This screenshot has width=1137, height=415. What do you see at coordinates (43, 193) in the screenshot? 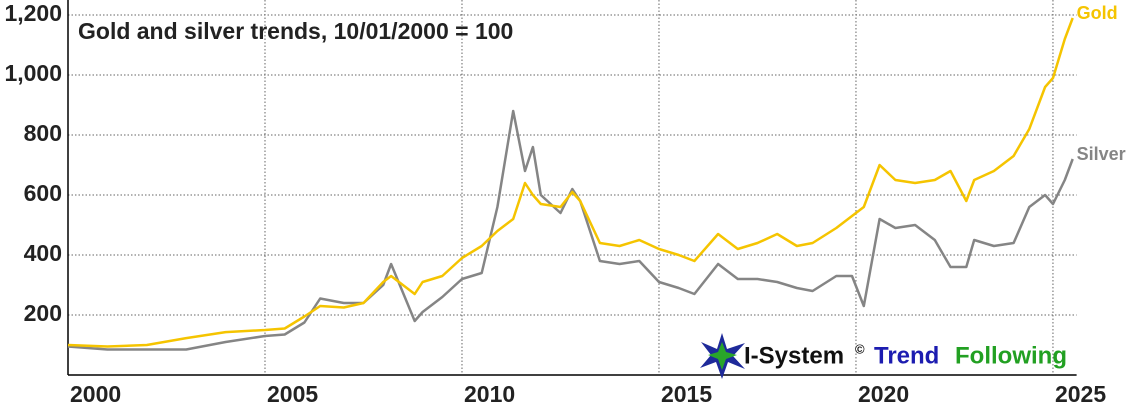
I see `y-tick-label: 600` at bounding box center [43, 193].